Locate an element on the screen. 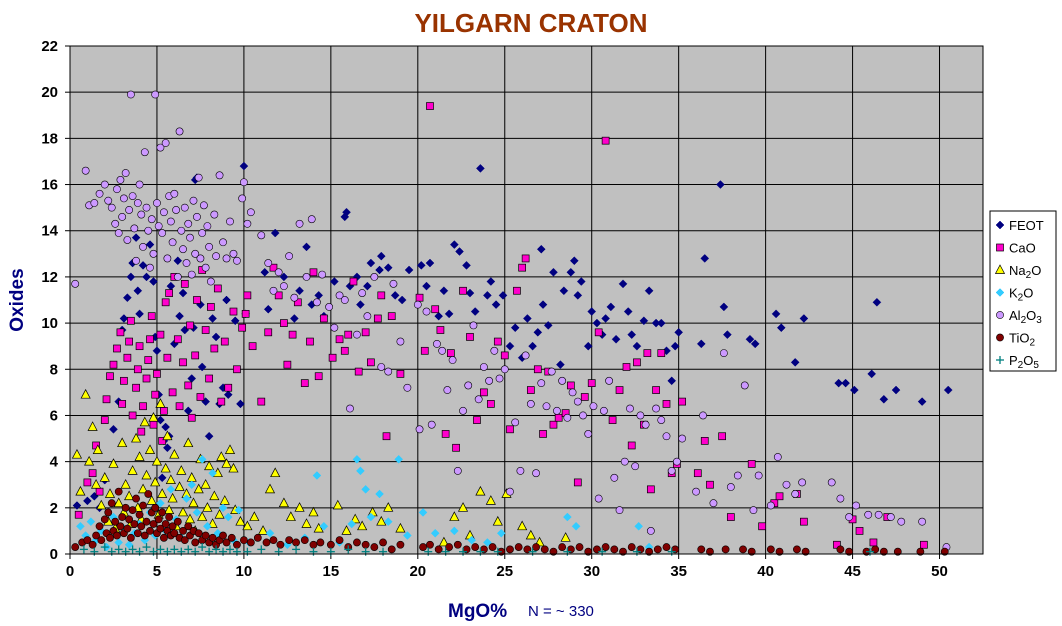  y-tick-label: 22 is located at coordinates (49, 46).